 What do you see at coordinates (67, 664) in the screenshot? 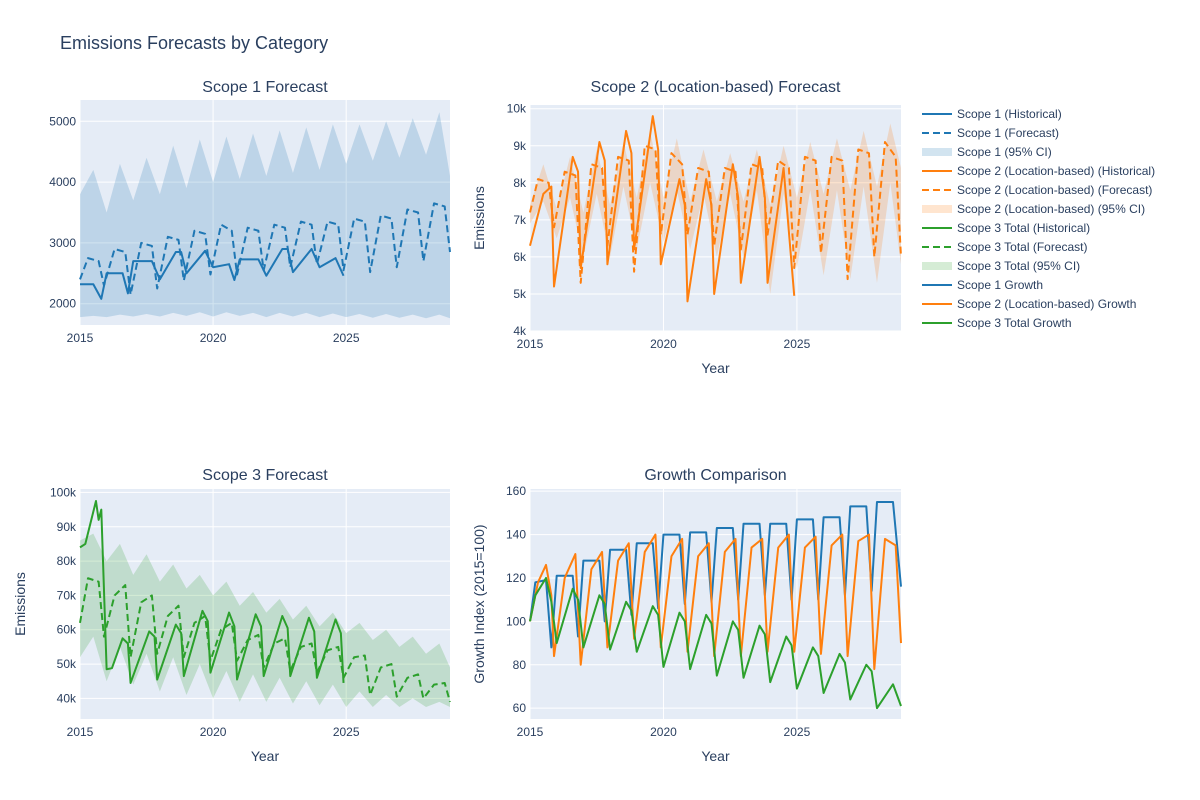
I see `y-tick-label: 50k` at bounding box center [67, 664].